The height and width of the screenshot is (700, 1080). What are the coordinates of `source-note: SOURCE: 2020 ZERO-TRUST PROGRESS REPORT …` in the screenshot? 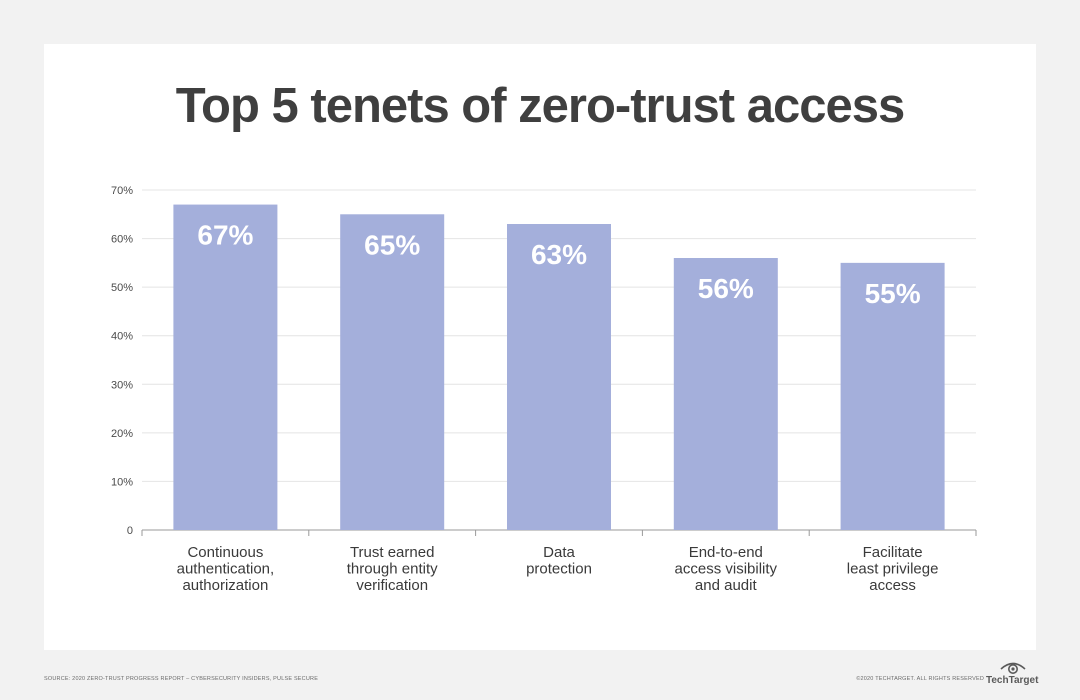 It's located at (181, 679).